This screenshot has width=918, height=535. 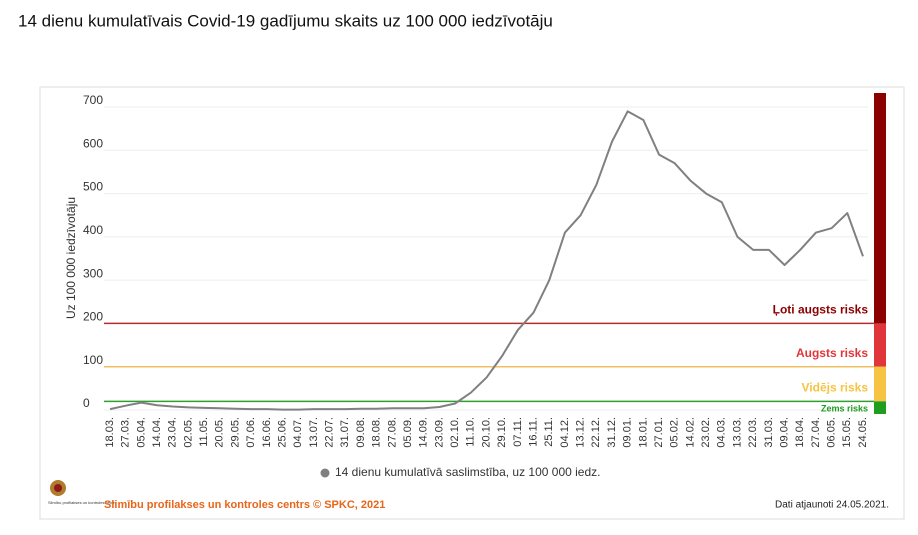 What do you see at coordinates (581, 432) in the screenshot?
I see `x-tick-label: 13.12.` at bounding box center [581, 432].